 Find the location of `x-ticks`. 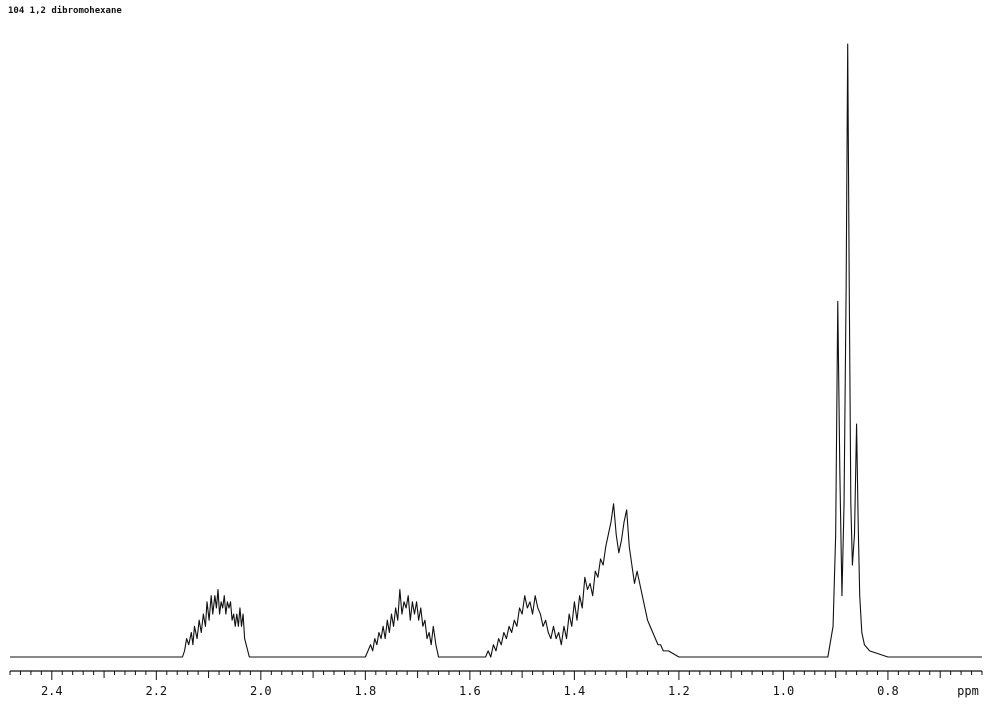

x-ticks is located at coordinates (496, 675).